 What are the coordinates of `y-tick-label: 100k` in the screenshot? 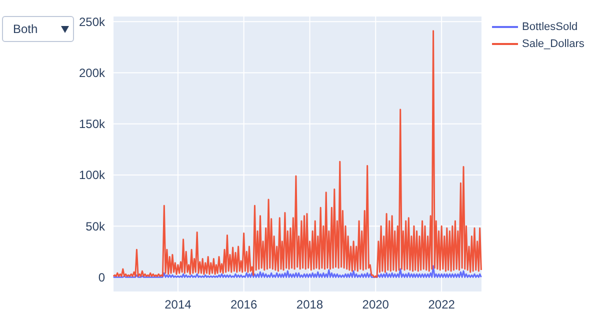 It's located at (92, 175).